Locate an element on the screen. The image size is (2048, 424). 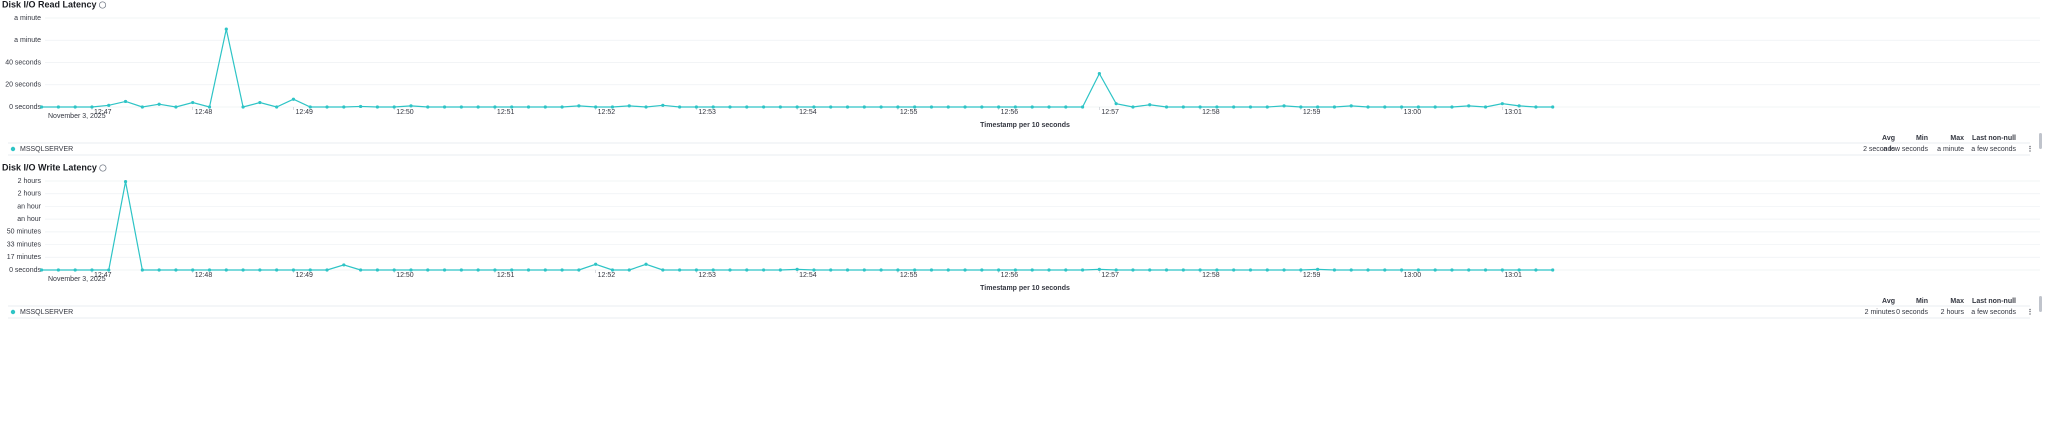
x-tick-label: 12:53 is located at coordinates (707, 112).